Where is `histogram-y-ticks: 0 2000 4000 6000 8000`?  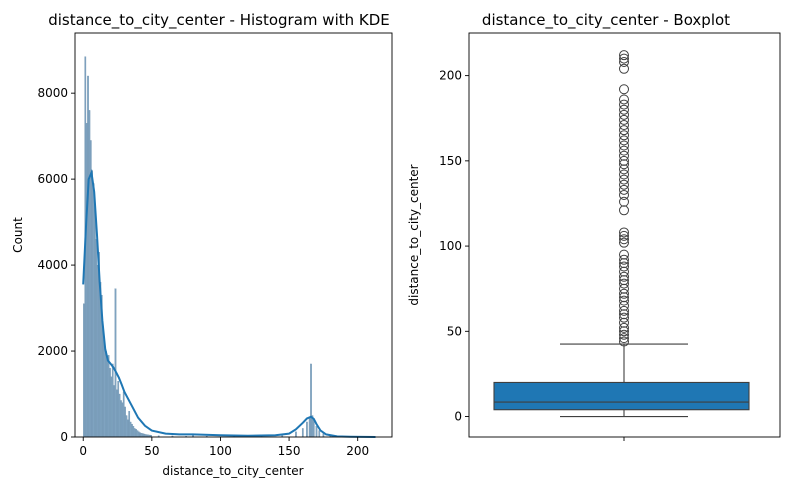 histogram-y-ticks: 0 2000 4000 6000 8000 is located at coordinates (56, 265).